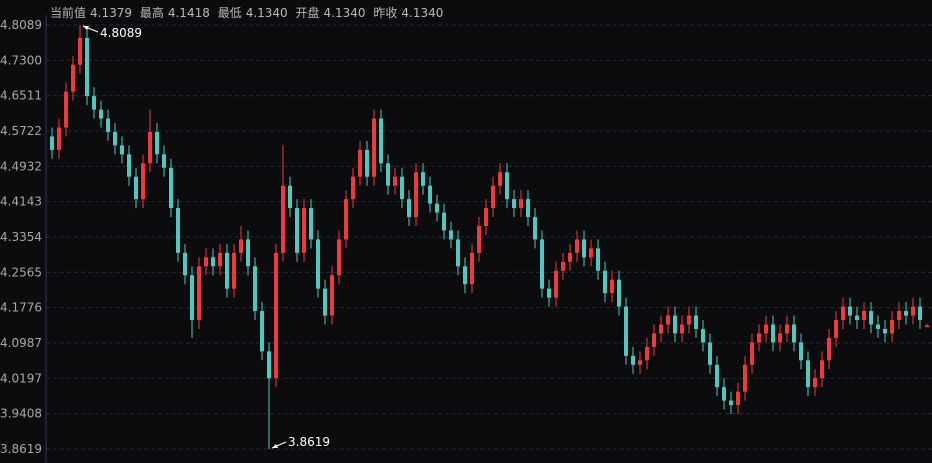 The height and width of the screenshot is (463, 932). Describe the element at coordinates (21, 131) in the screenshot. I see `y-tick-label: 4.5722` at that location.